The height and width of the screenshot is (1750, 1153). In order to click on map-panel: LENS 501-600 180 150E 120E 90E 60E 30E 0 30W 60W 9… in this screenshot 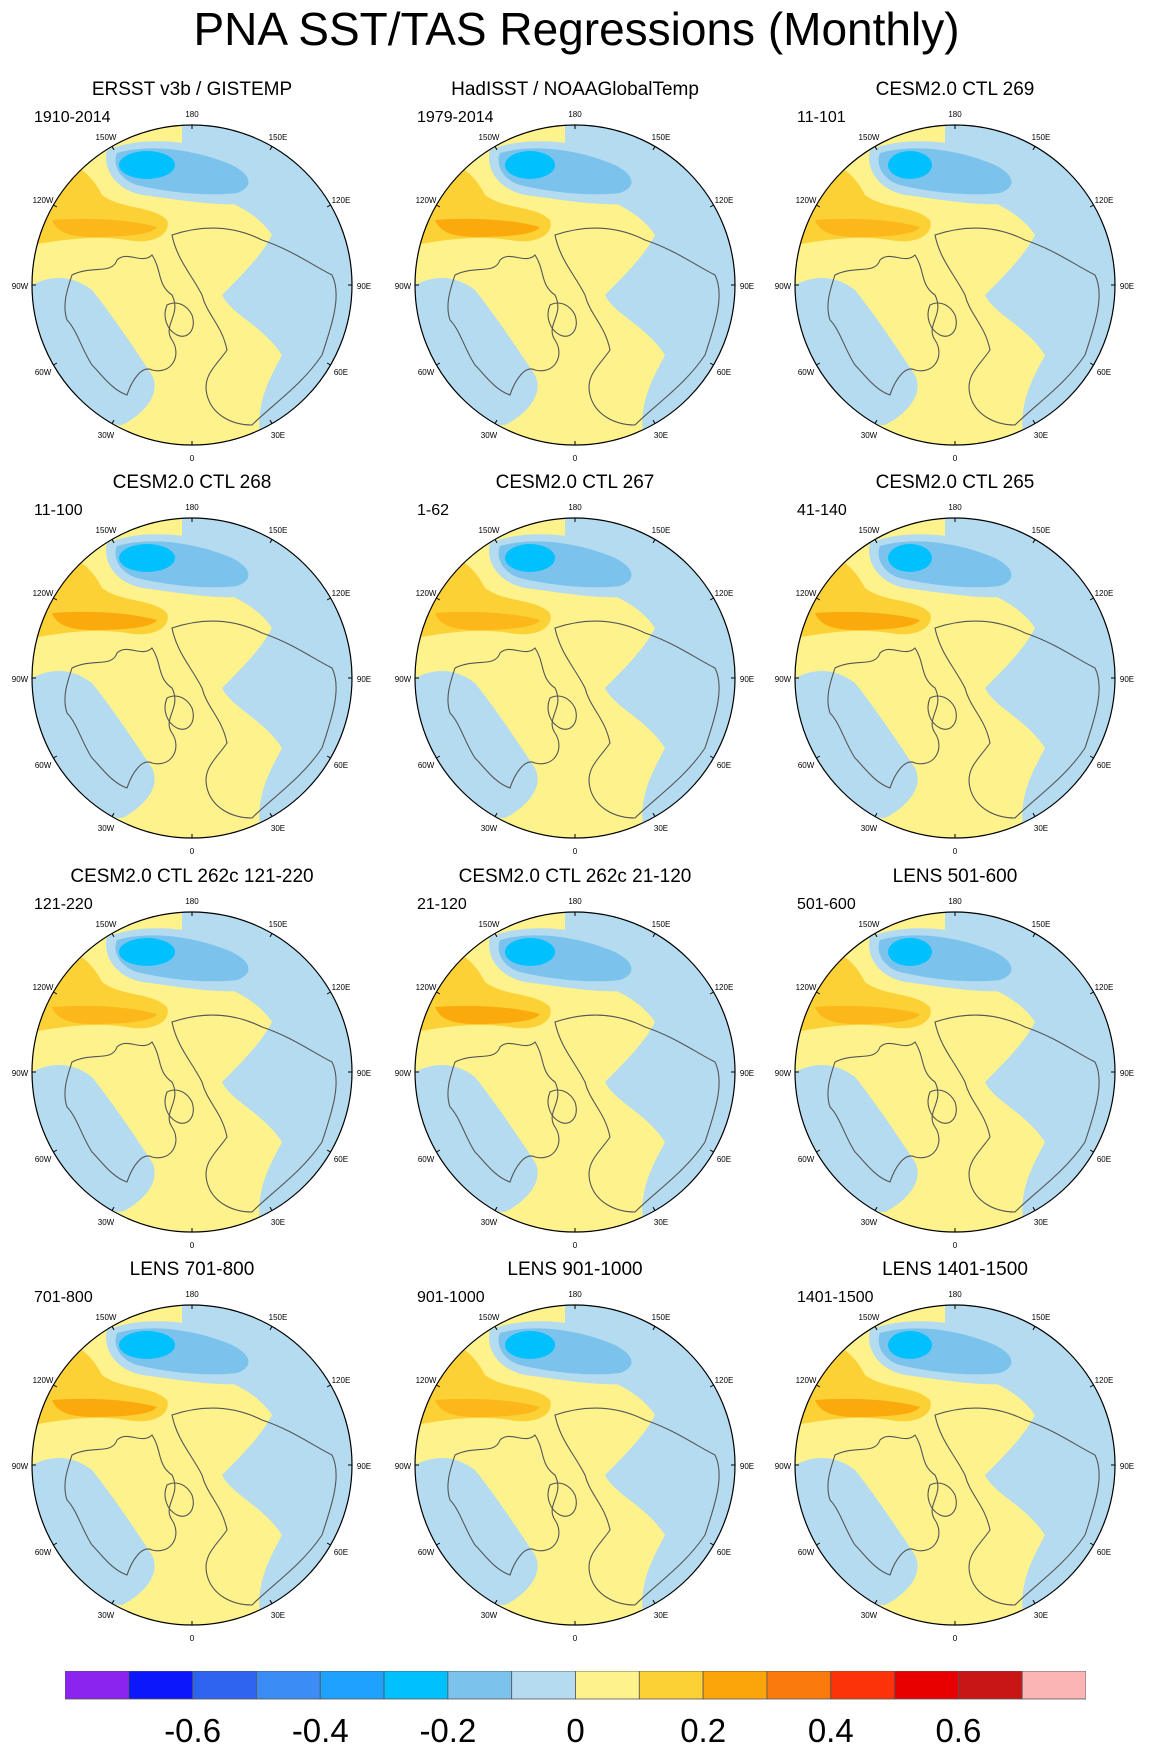, I will do `click(955, 1062)`.